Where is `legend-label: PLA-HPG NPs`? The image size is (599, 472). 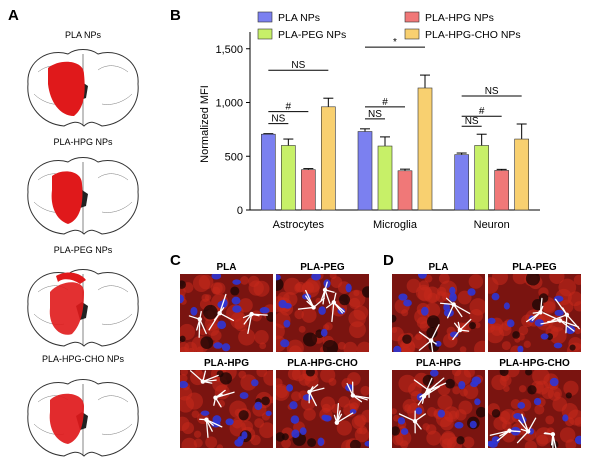
legend-label: PLA-HPG NPs is located at coordinates (459, 18).